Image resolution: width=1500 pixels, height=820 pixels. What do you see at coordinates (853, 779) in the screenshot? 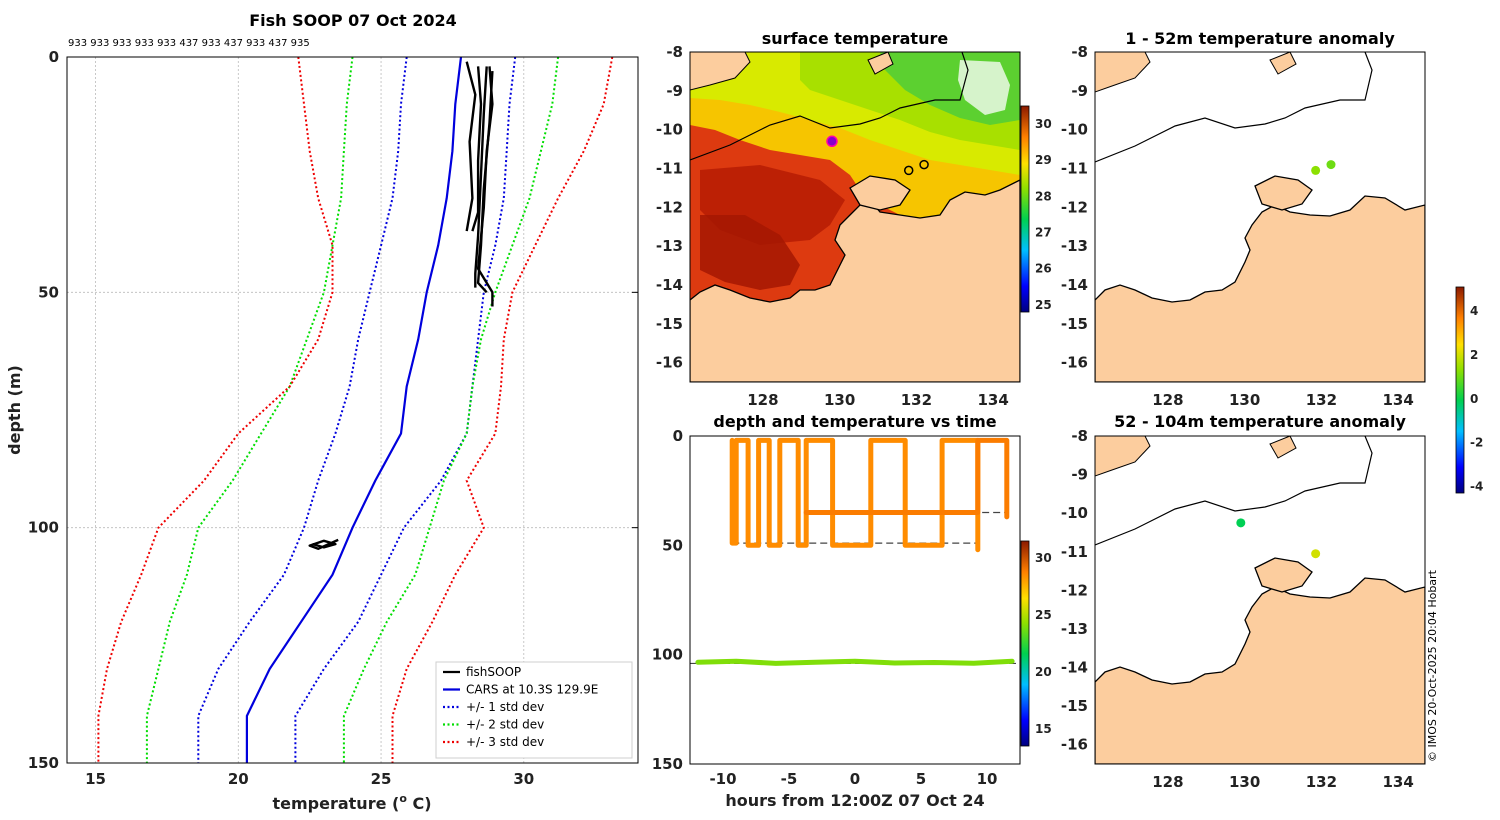
I see `timeseries-x-ticks: -10 -5 0 5 10` at bounding box center [853, 779].